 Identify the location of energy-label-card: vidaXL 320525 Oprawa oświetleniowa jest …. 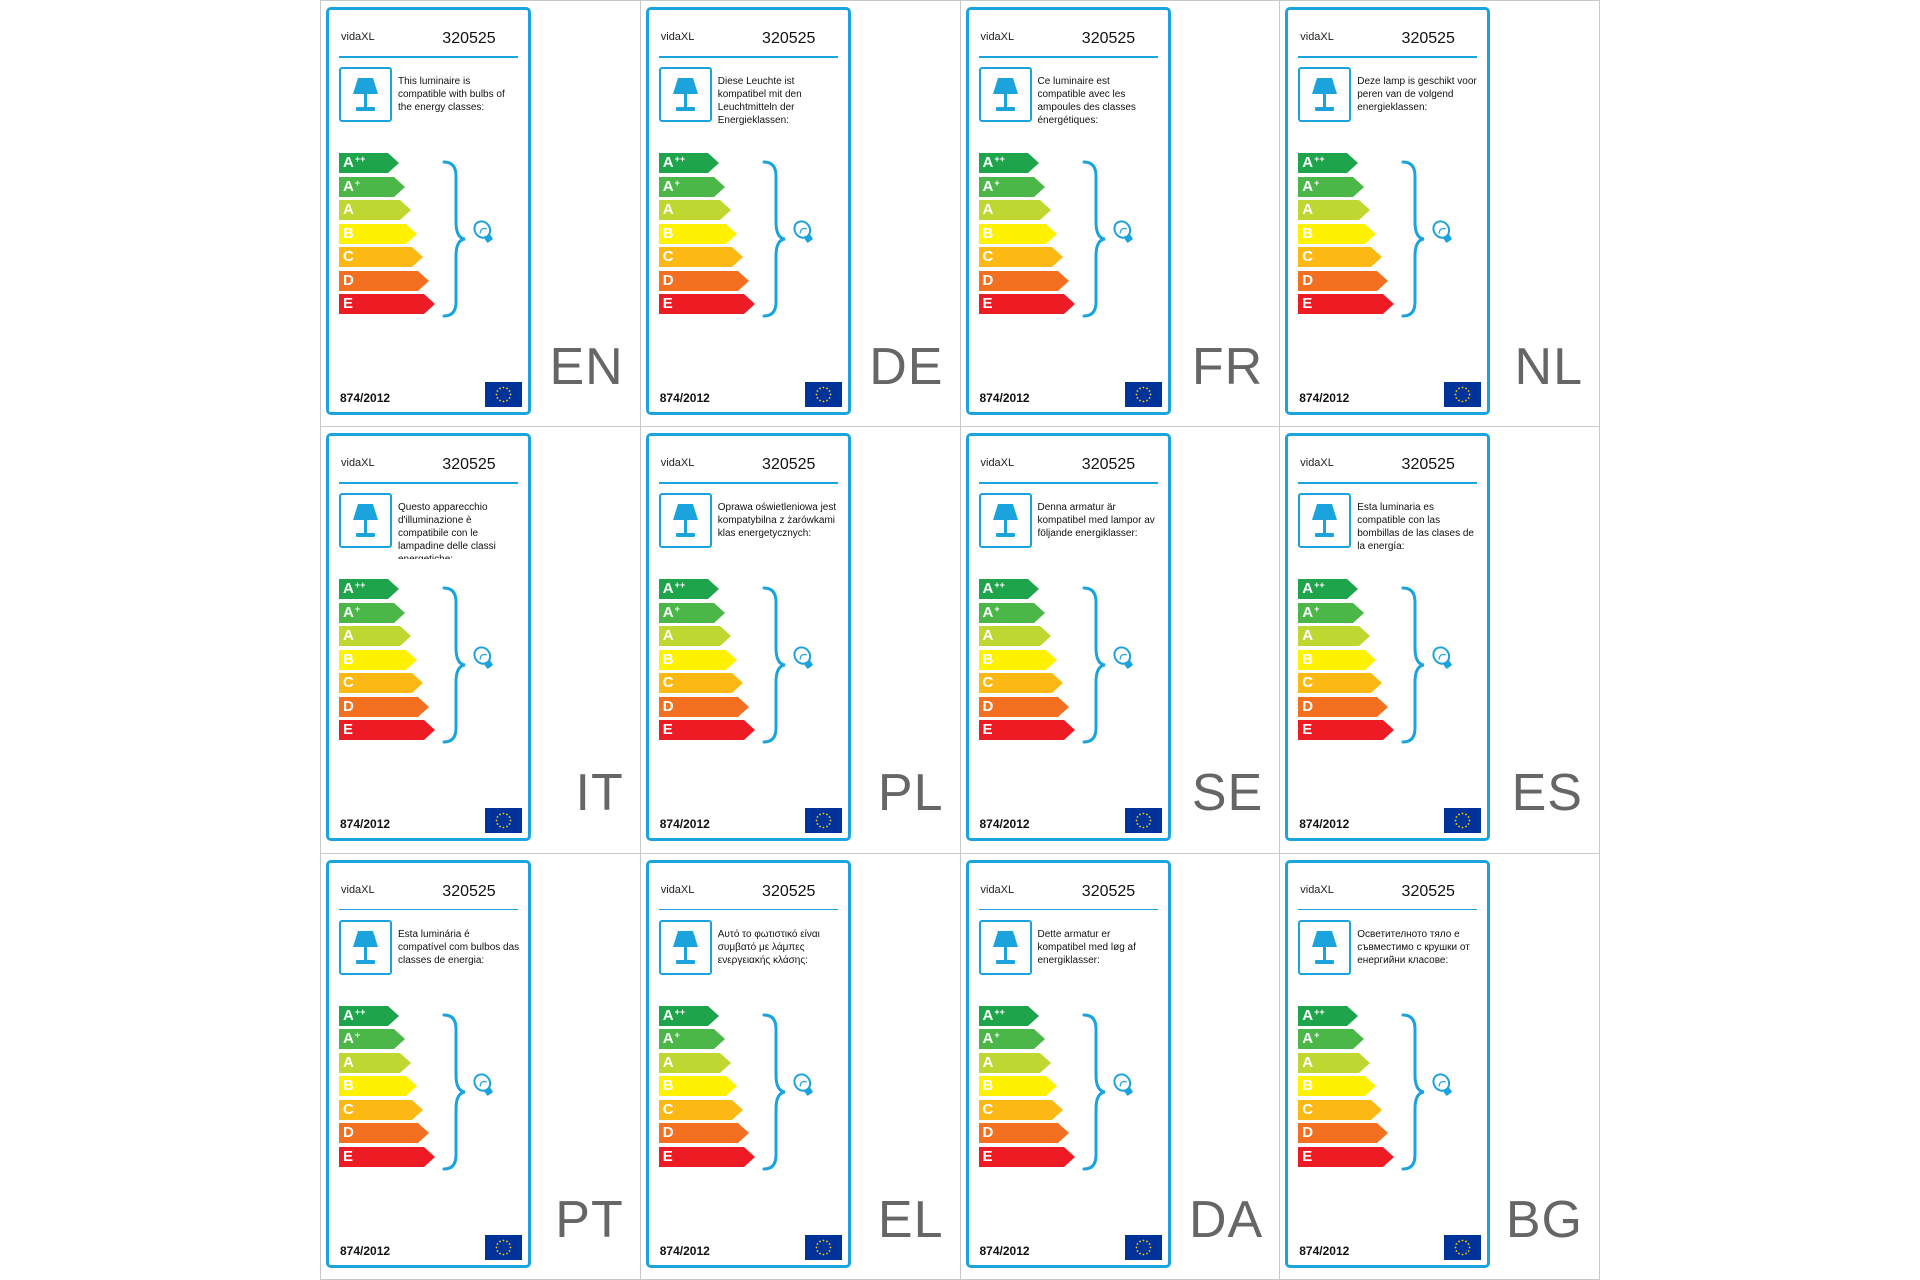
(748, 637).